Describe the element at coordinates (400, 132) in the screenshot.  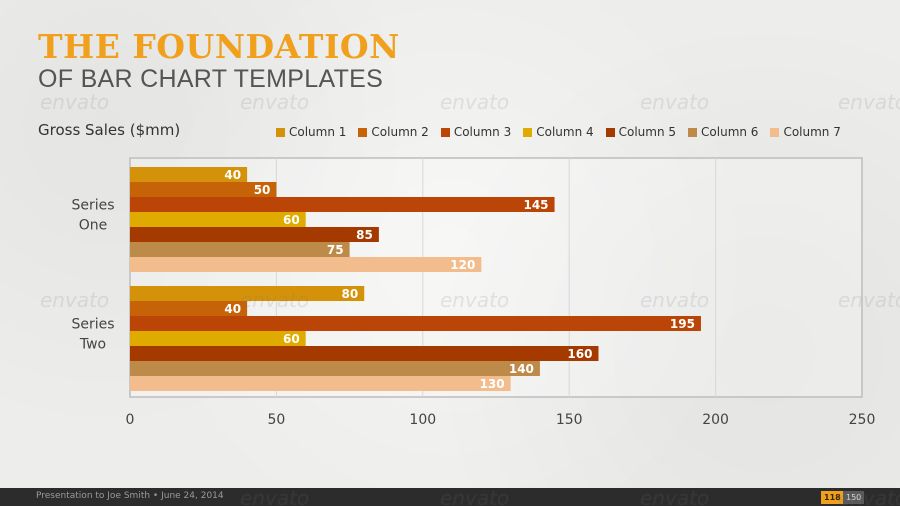
I see `legend-label: Column 2` at that location.